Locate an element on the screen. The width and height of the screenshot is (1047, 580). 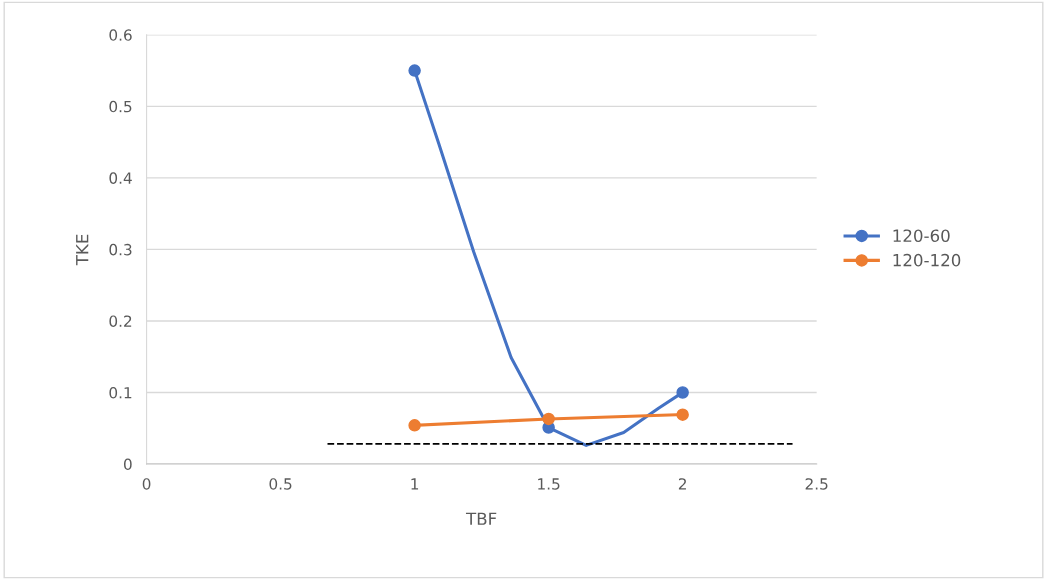
x-tick-label: 1.5 is located at coordinates (549, 484).